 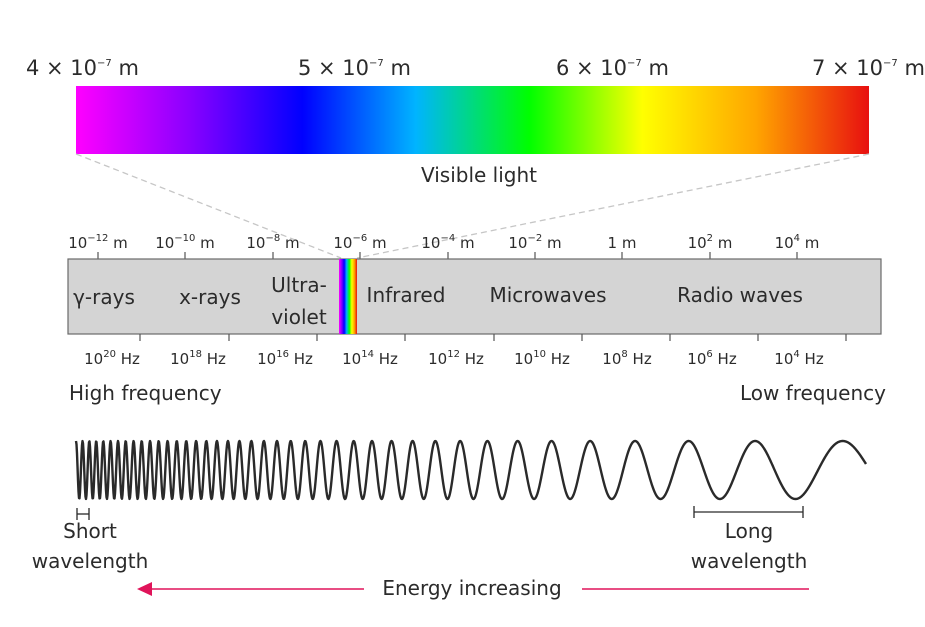 What do you see at coordinates (797, 242) in the screenshot?
I see `wavelength-tick-1e4: 104 m` at bounding box center [797, 242].